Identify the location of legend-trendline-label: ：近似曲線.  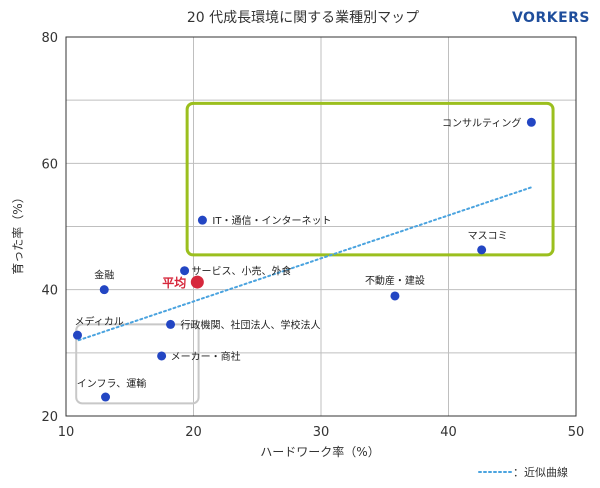
(540, 472).